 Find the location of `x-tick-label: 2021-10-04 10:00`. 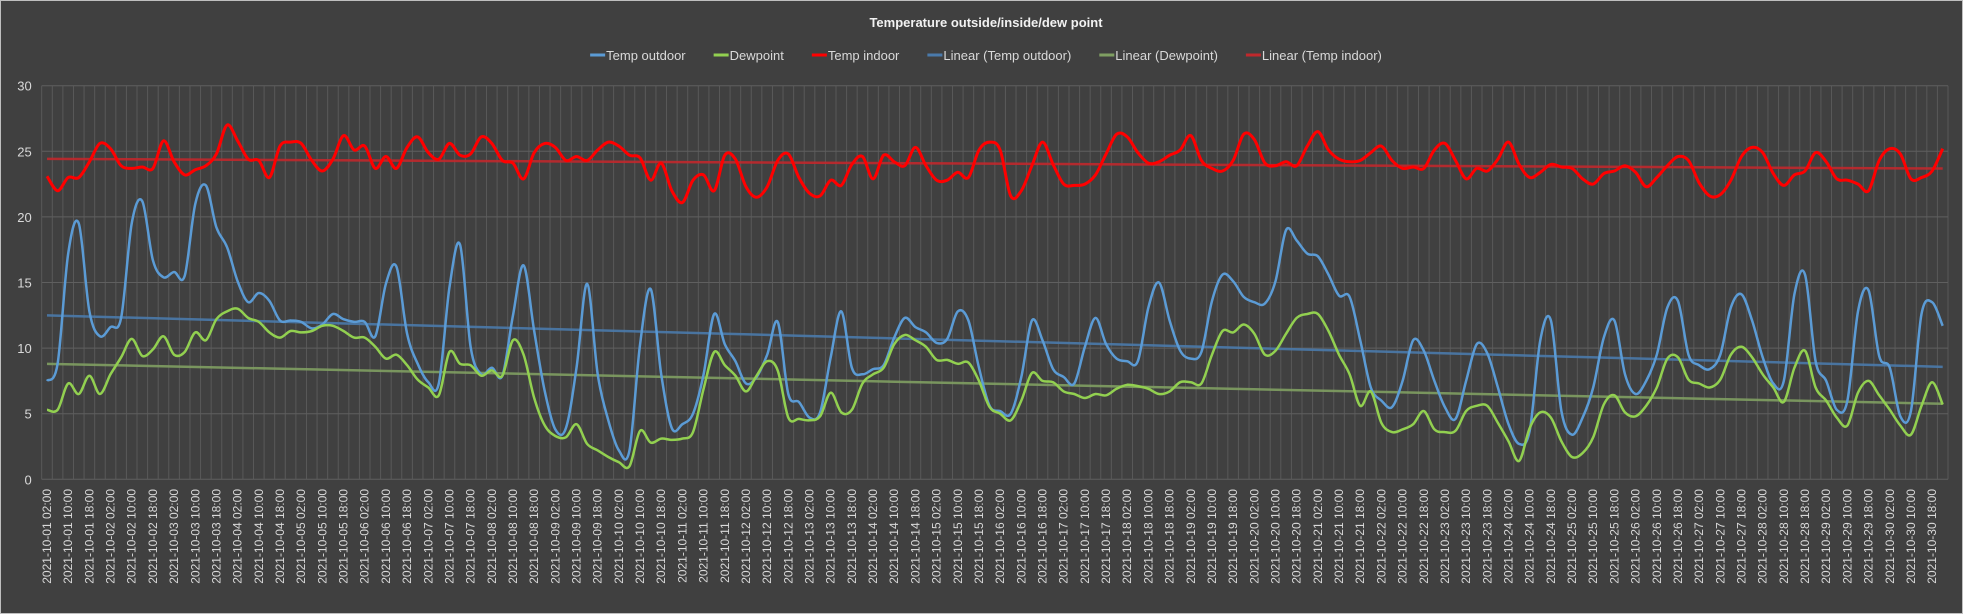

x-tick-label: 2021-10-04 10:00 is located at coordinates (259, 536).